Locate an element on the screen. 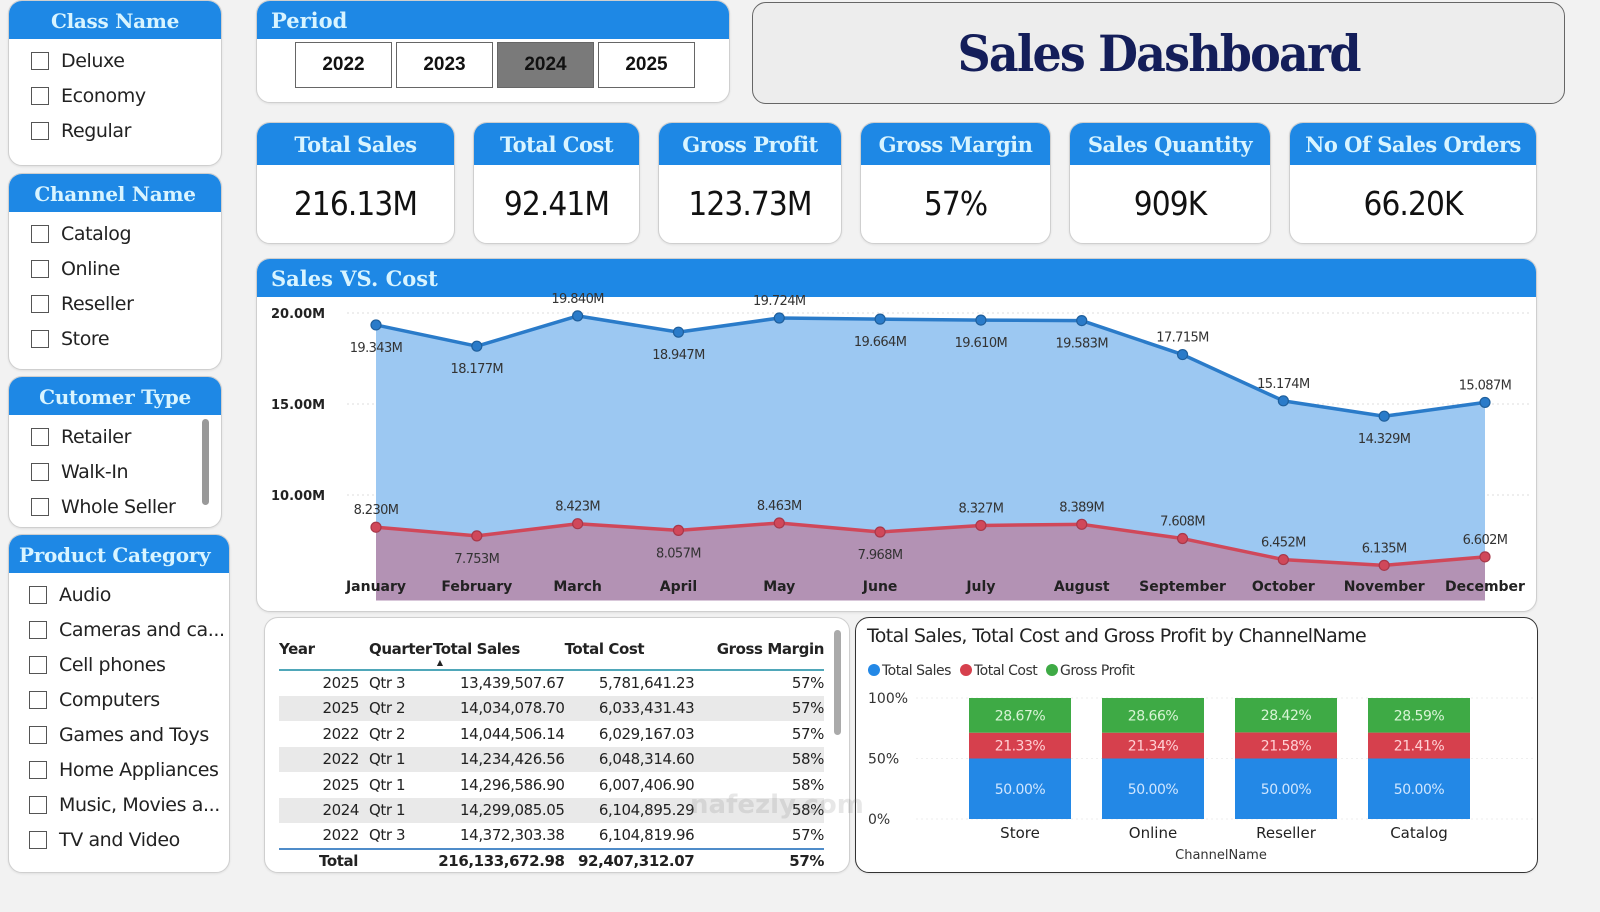 Image resolution: width=1600 pixels, height=912 pixels. year-button-2025: 2025 is located at coordinates (646, 65).